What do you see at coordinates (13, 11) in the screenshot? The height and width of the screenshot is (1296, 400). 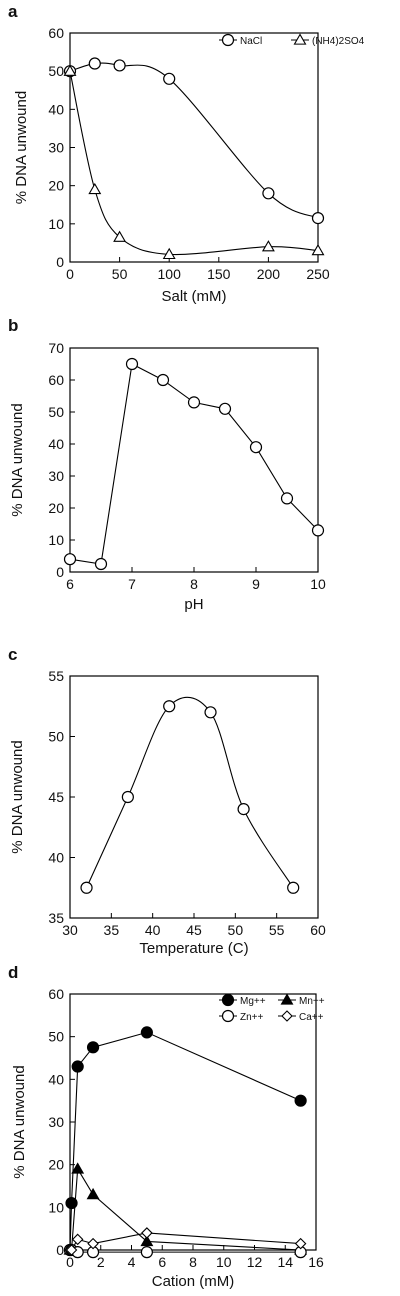 I see `panel-letter: a` at bounding box center [13, 11].